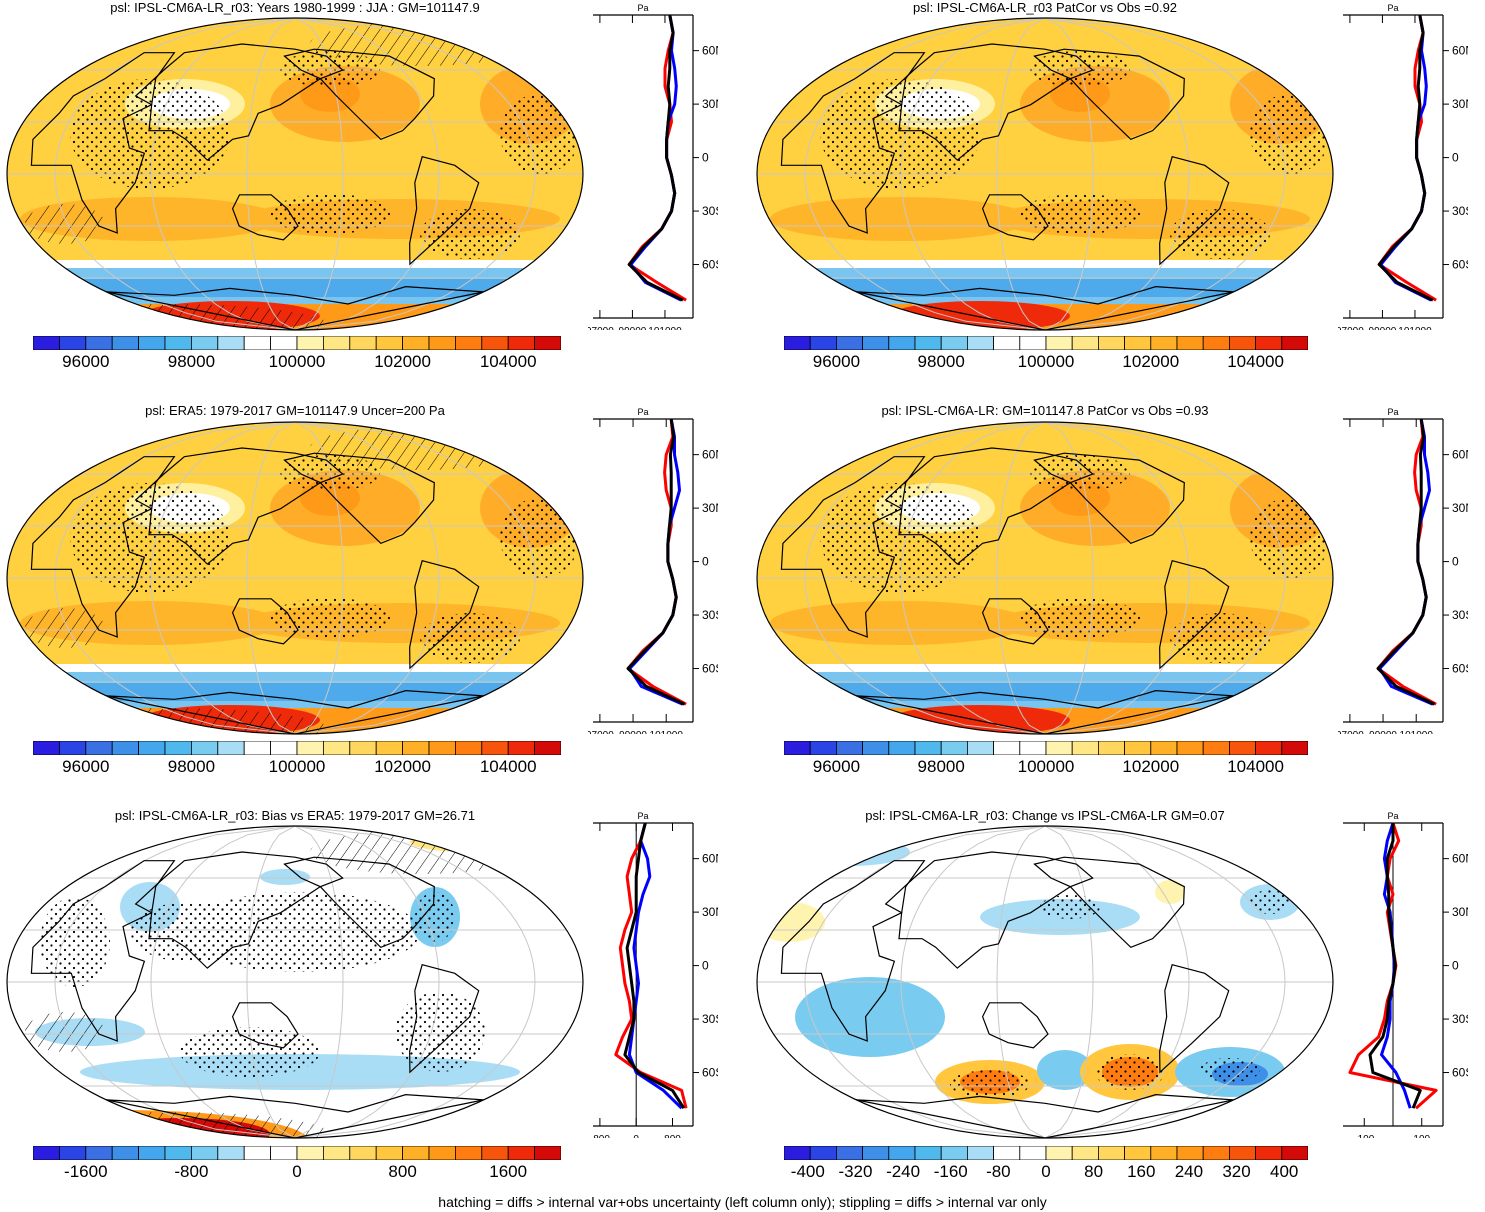 This screenshot has width=1485, height=1212. Describe the element at coordinates (420, 44) in the screenshot. I see `hatching` at that location.